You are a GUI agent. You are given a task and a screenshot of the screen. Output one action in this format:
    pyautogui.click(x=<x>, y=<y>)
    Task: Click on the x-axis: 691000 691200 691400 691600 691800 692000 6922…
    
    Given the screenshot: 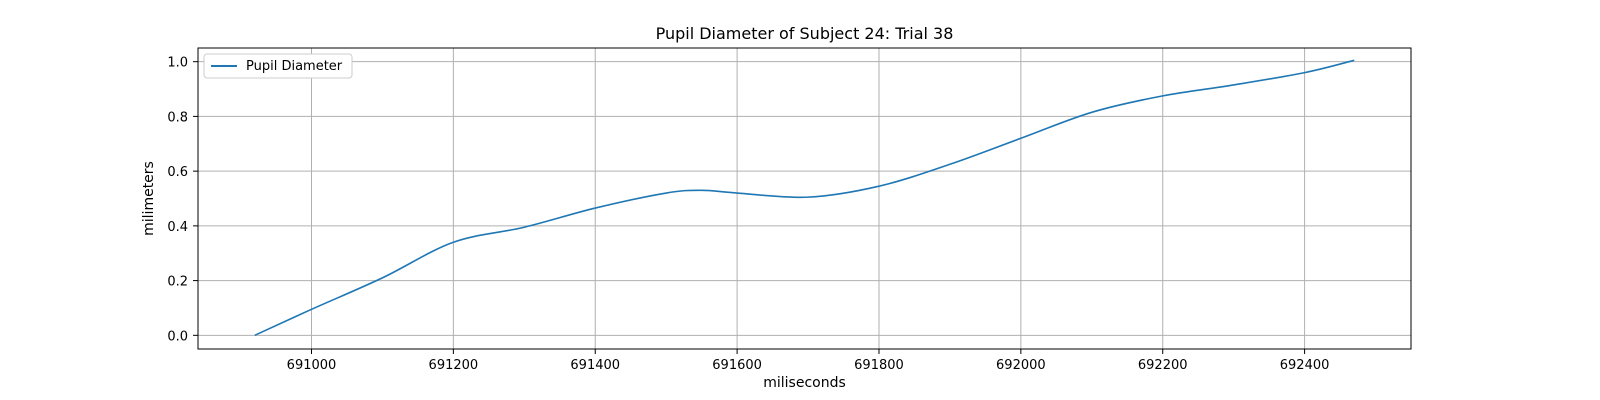 What is the action you would take?
    pyautogui.click(x=808, y=361)
    